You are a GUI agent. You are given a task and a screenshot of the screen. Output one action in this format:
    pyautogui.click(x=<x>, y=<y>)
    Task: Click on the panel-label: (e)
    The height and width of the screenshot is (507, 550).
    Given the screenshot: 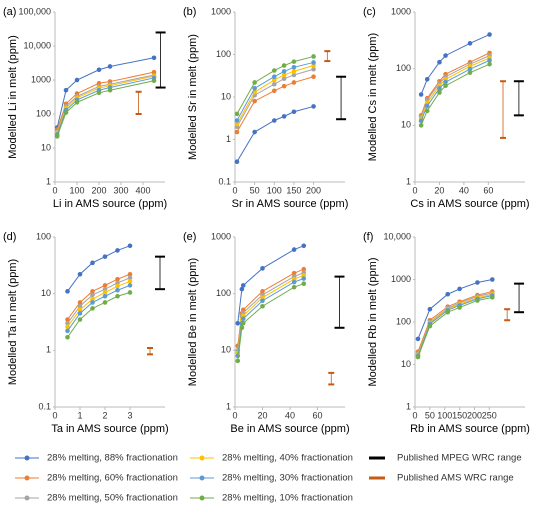 What is the action you would take?
    pyautogui.click(x=189, y=237)
    